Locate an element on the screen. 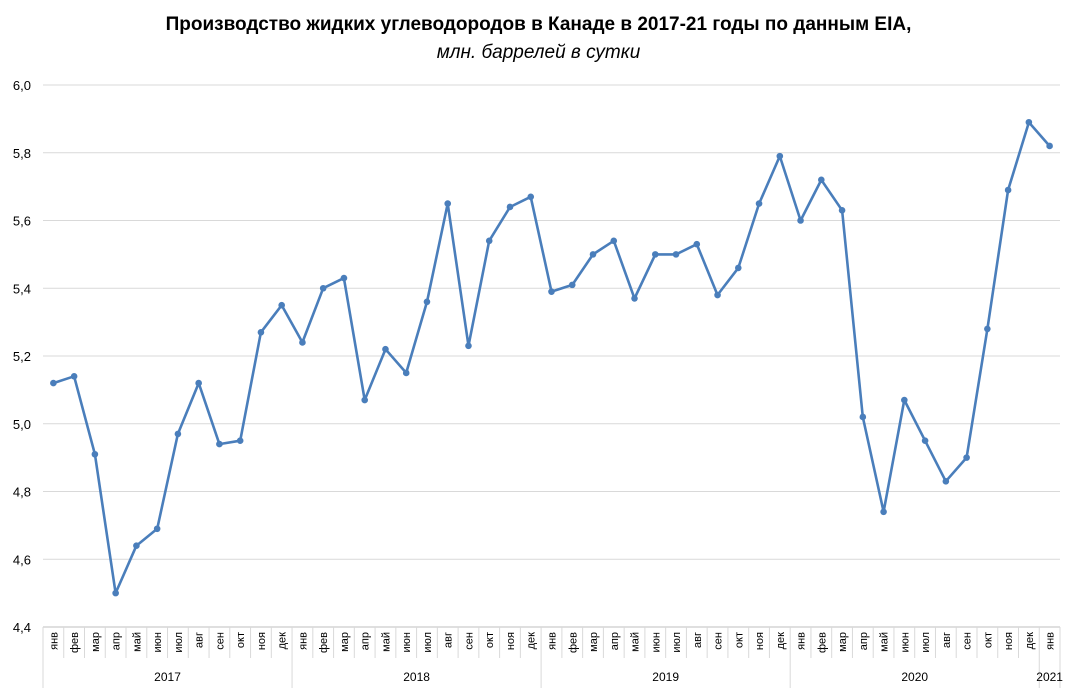  chart-subtitle: млн. баррелей в сутки is located at coordinates (538, 52).